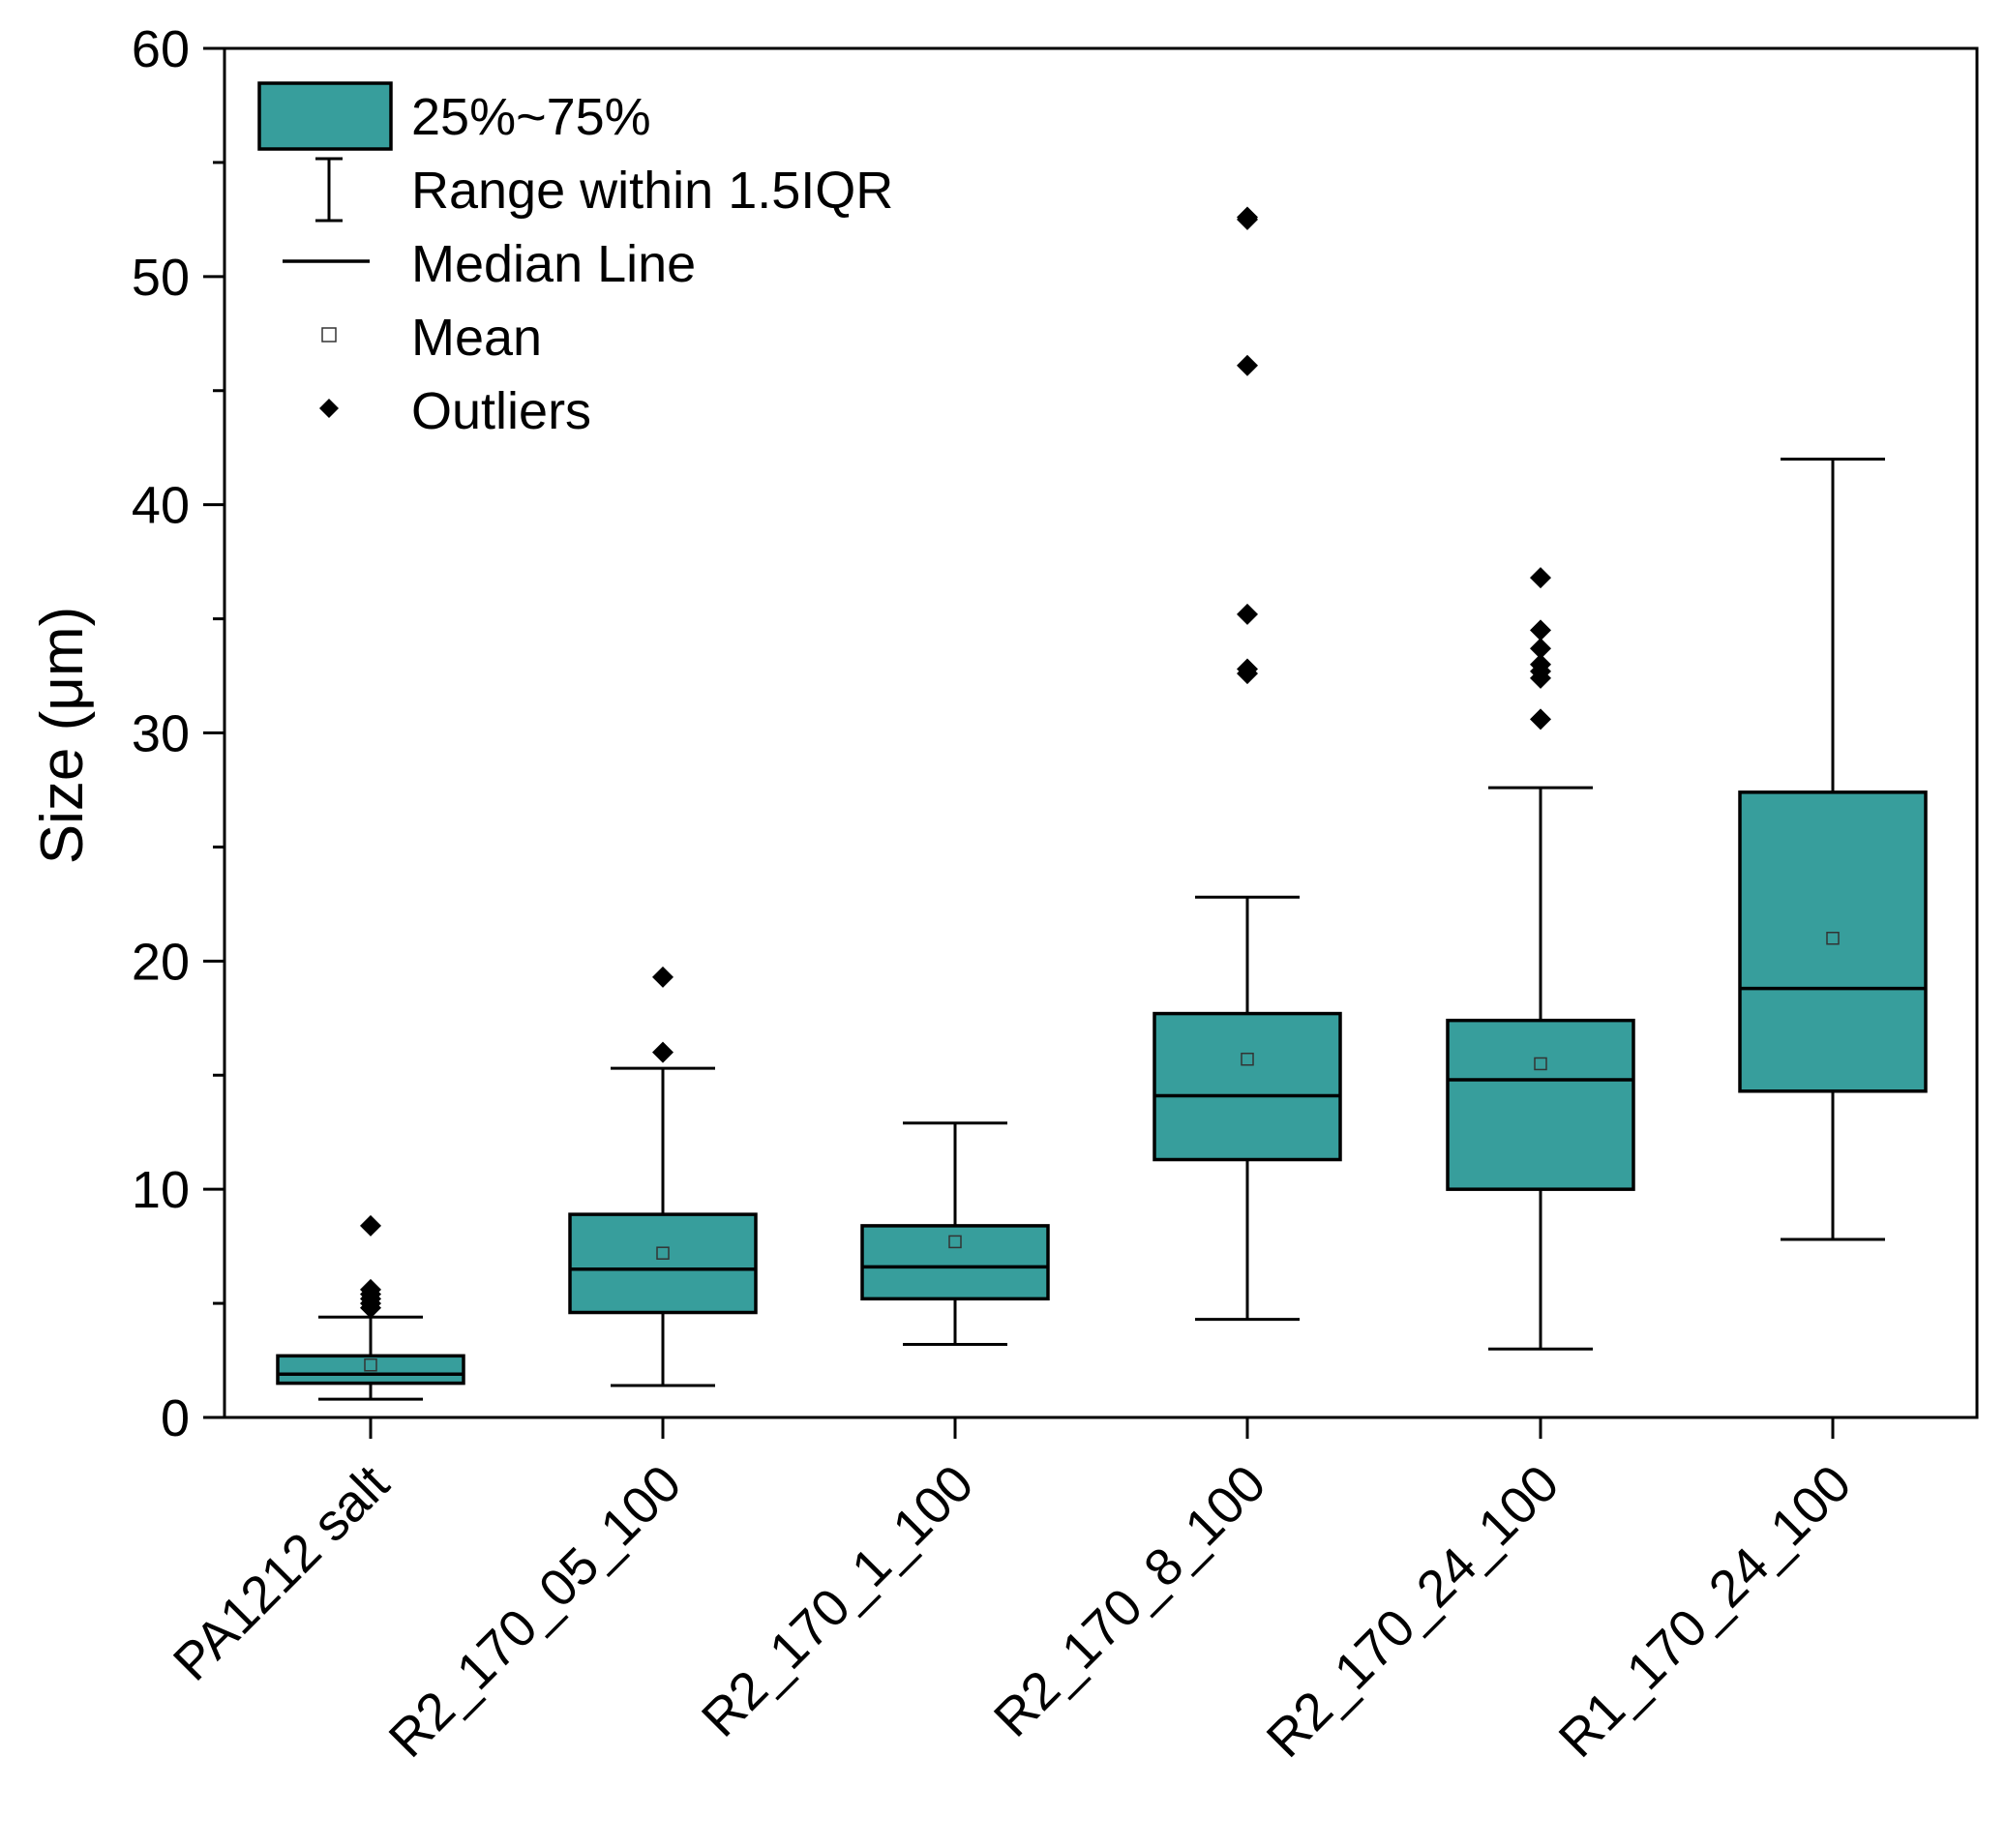  Describe the element at coordinates (329, 408) in the screenshot. I see `legend-outlier-swatch` at that location.